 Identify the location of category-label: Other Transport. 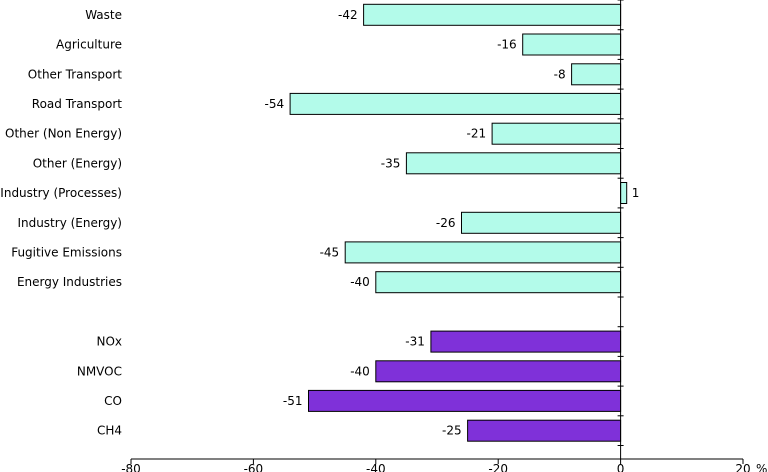
(75, 74).